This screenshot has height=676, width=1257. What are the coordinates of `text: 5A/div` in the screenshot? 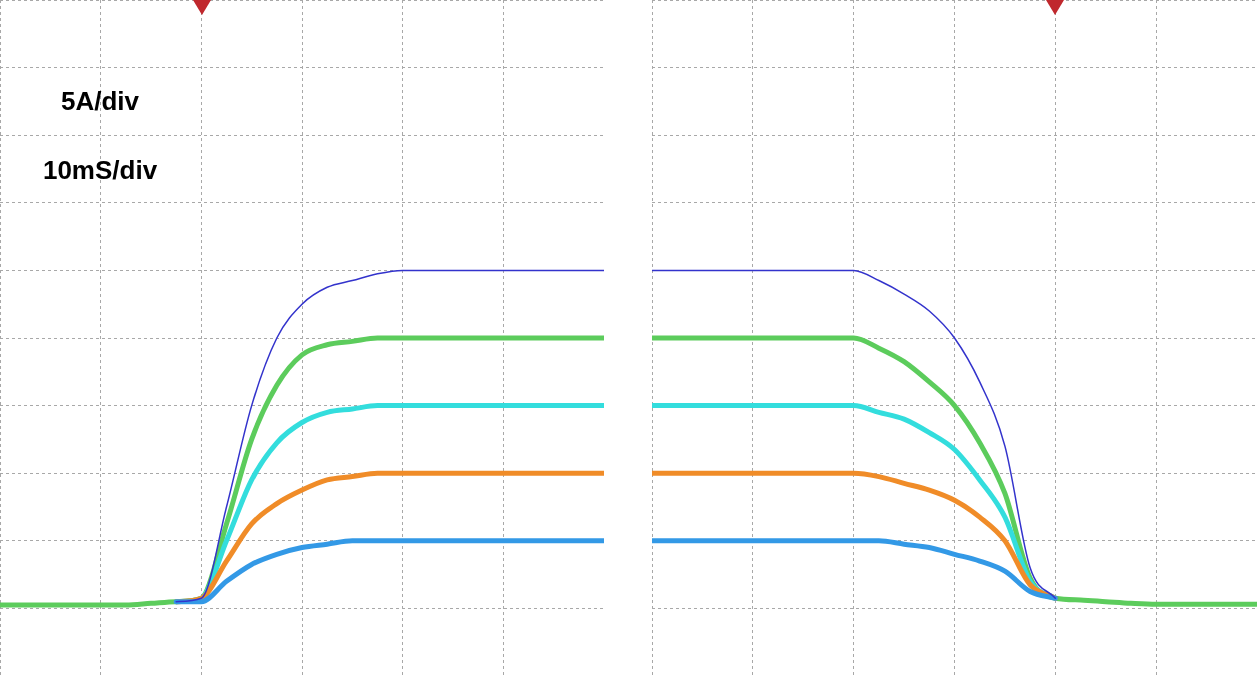 It's located at (100, 101).